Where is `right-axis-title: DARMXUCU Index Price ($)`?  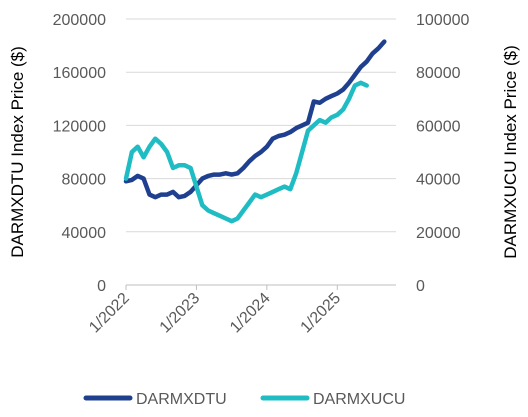
right-axis-title: DARMXUCU Index Price ($) is located at coordinates (510, 152).